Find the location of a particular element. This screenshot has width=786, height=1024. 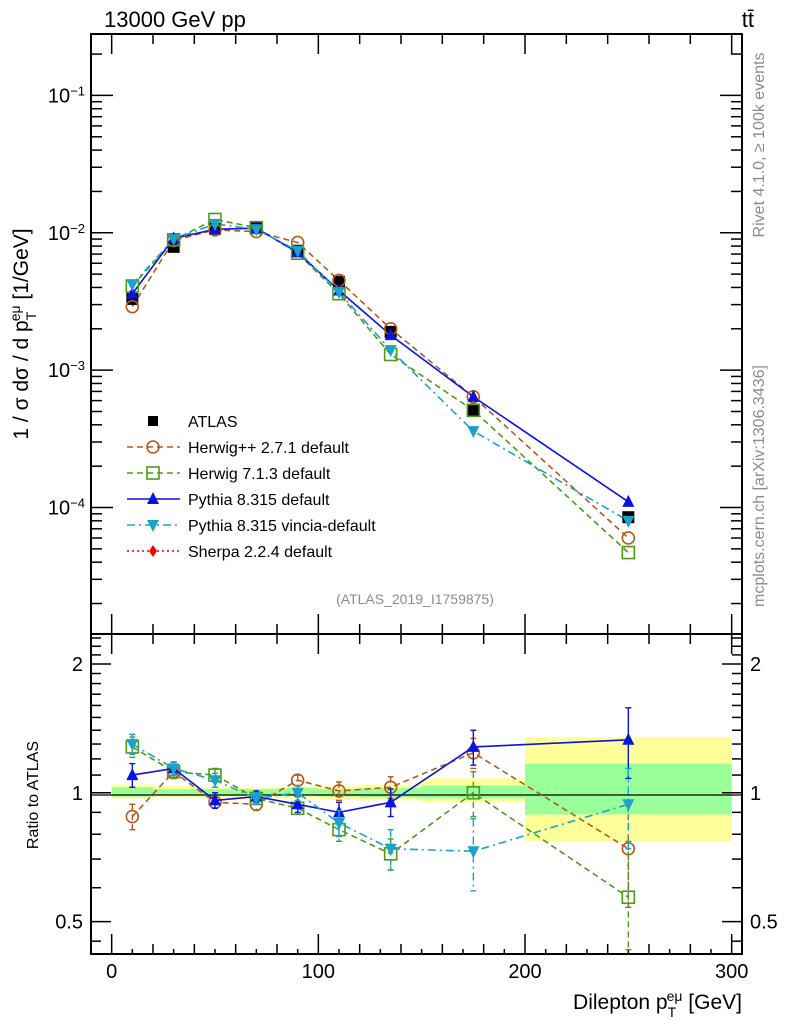

legend-label: Herwig 7.1.3 default is located at coordinates (259, 474).